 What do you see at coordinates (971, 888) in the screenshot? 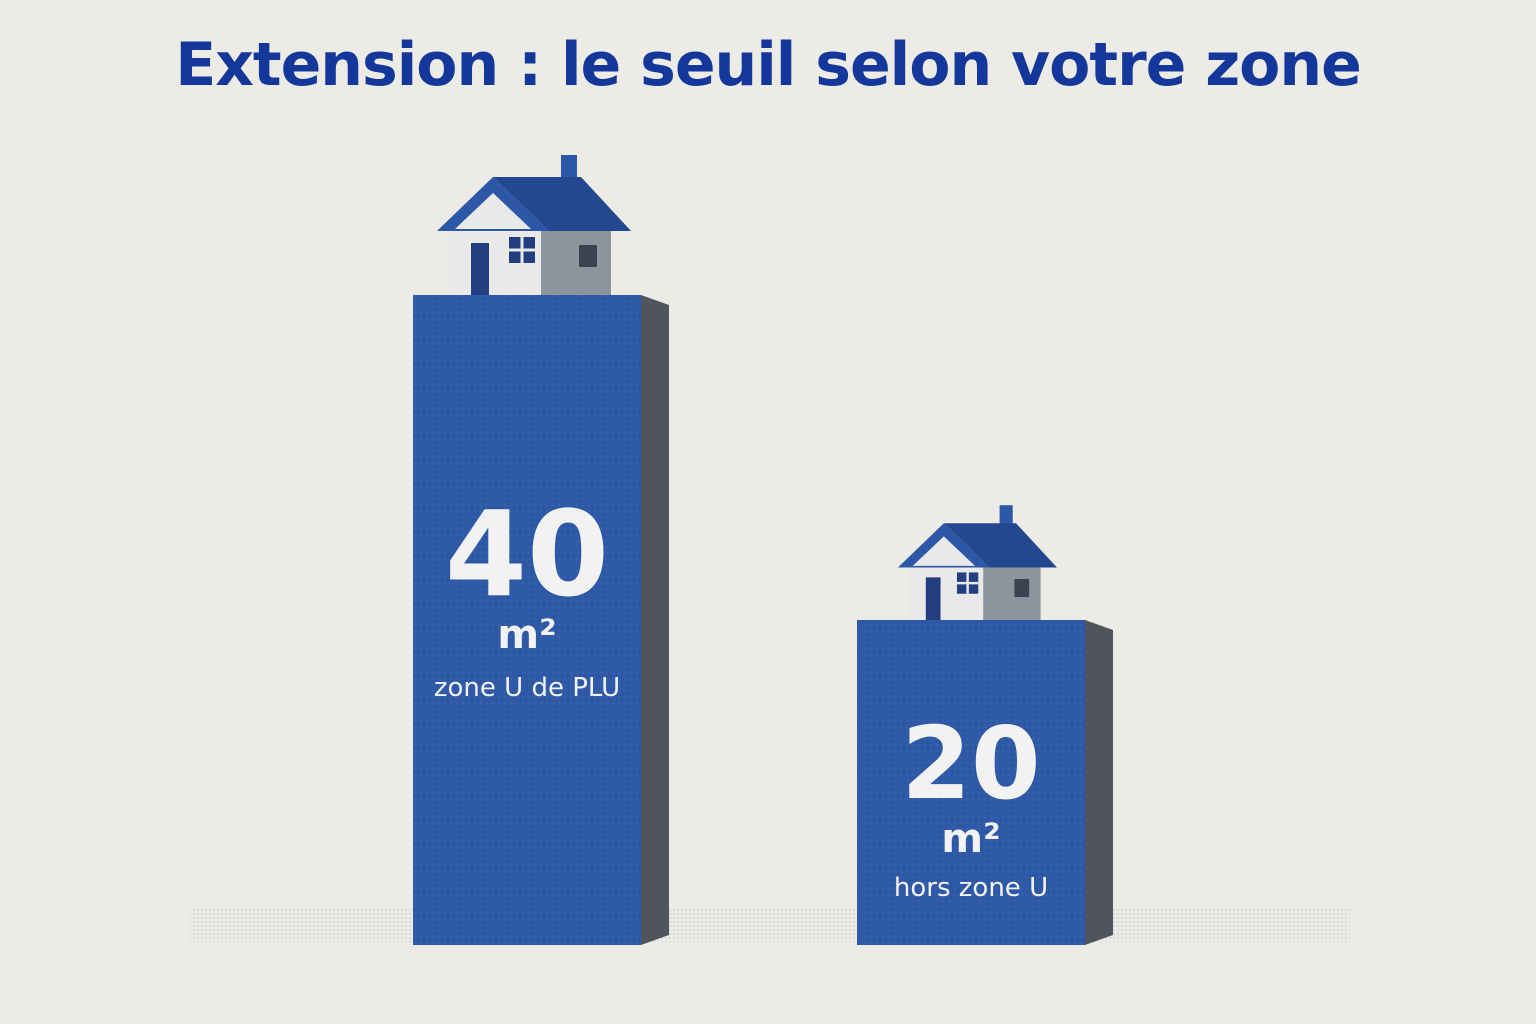
I see `bar-category-label: hors zone U` at bounding box center [971, 888].